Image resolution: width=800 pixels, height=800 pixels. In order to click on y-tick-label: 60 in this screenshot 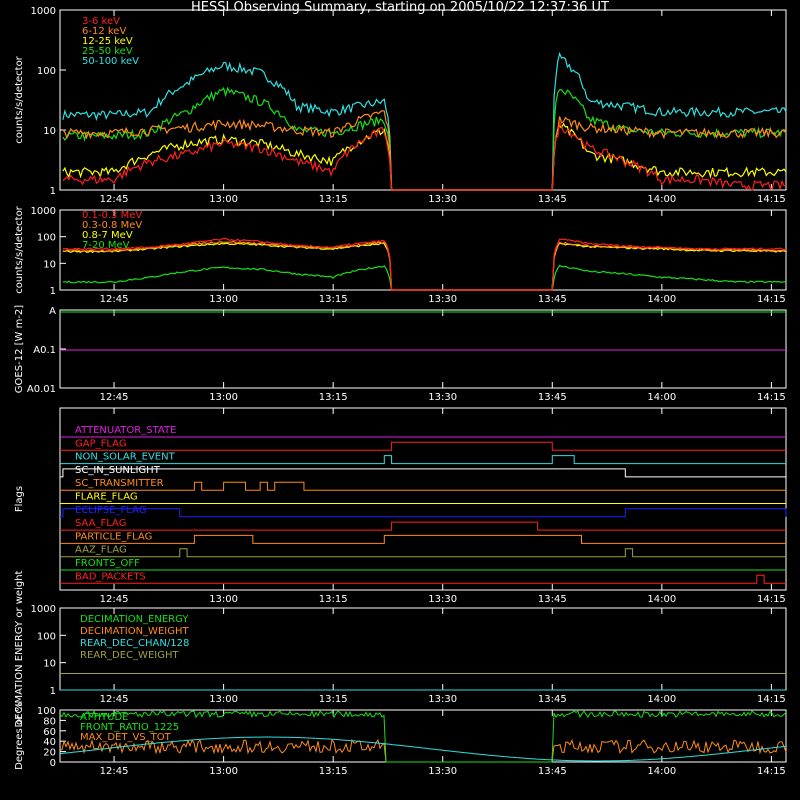, I will do `click(49, 732)`.